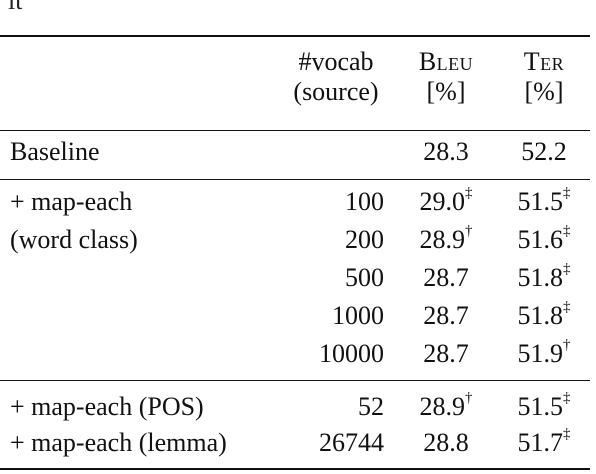 This screenshot has width=596, height=474. Describe the element at coordinates (74, 239) in the screenshot. I see `row-label: (word class)` at that location.